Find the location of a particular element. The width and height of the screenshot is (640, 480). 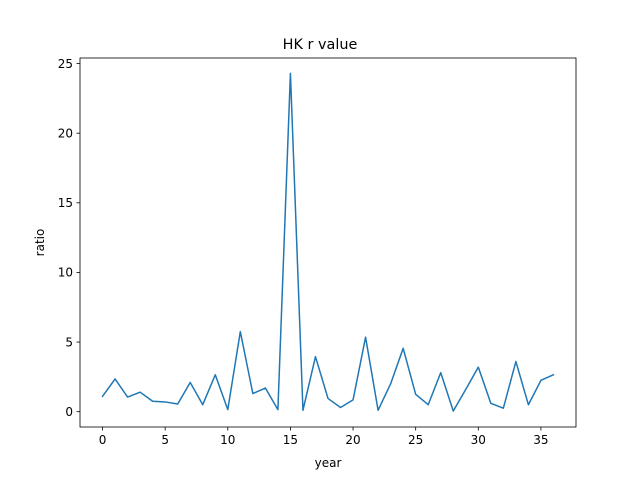

chart-title: HK r value is located at coordinates (320, 45).